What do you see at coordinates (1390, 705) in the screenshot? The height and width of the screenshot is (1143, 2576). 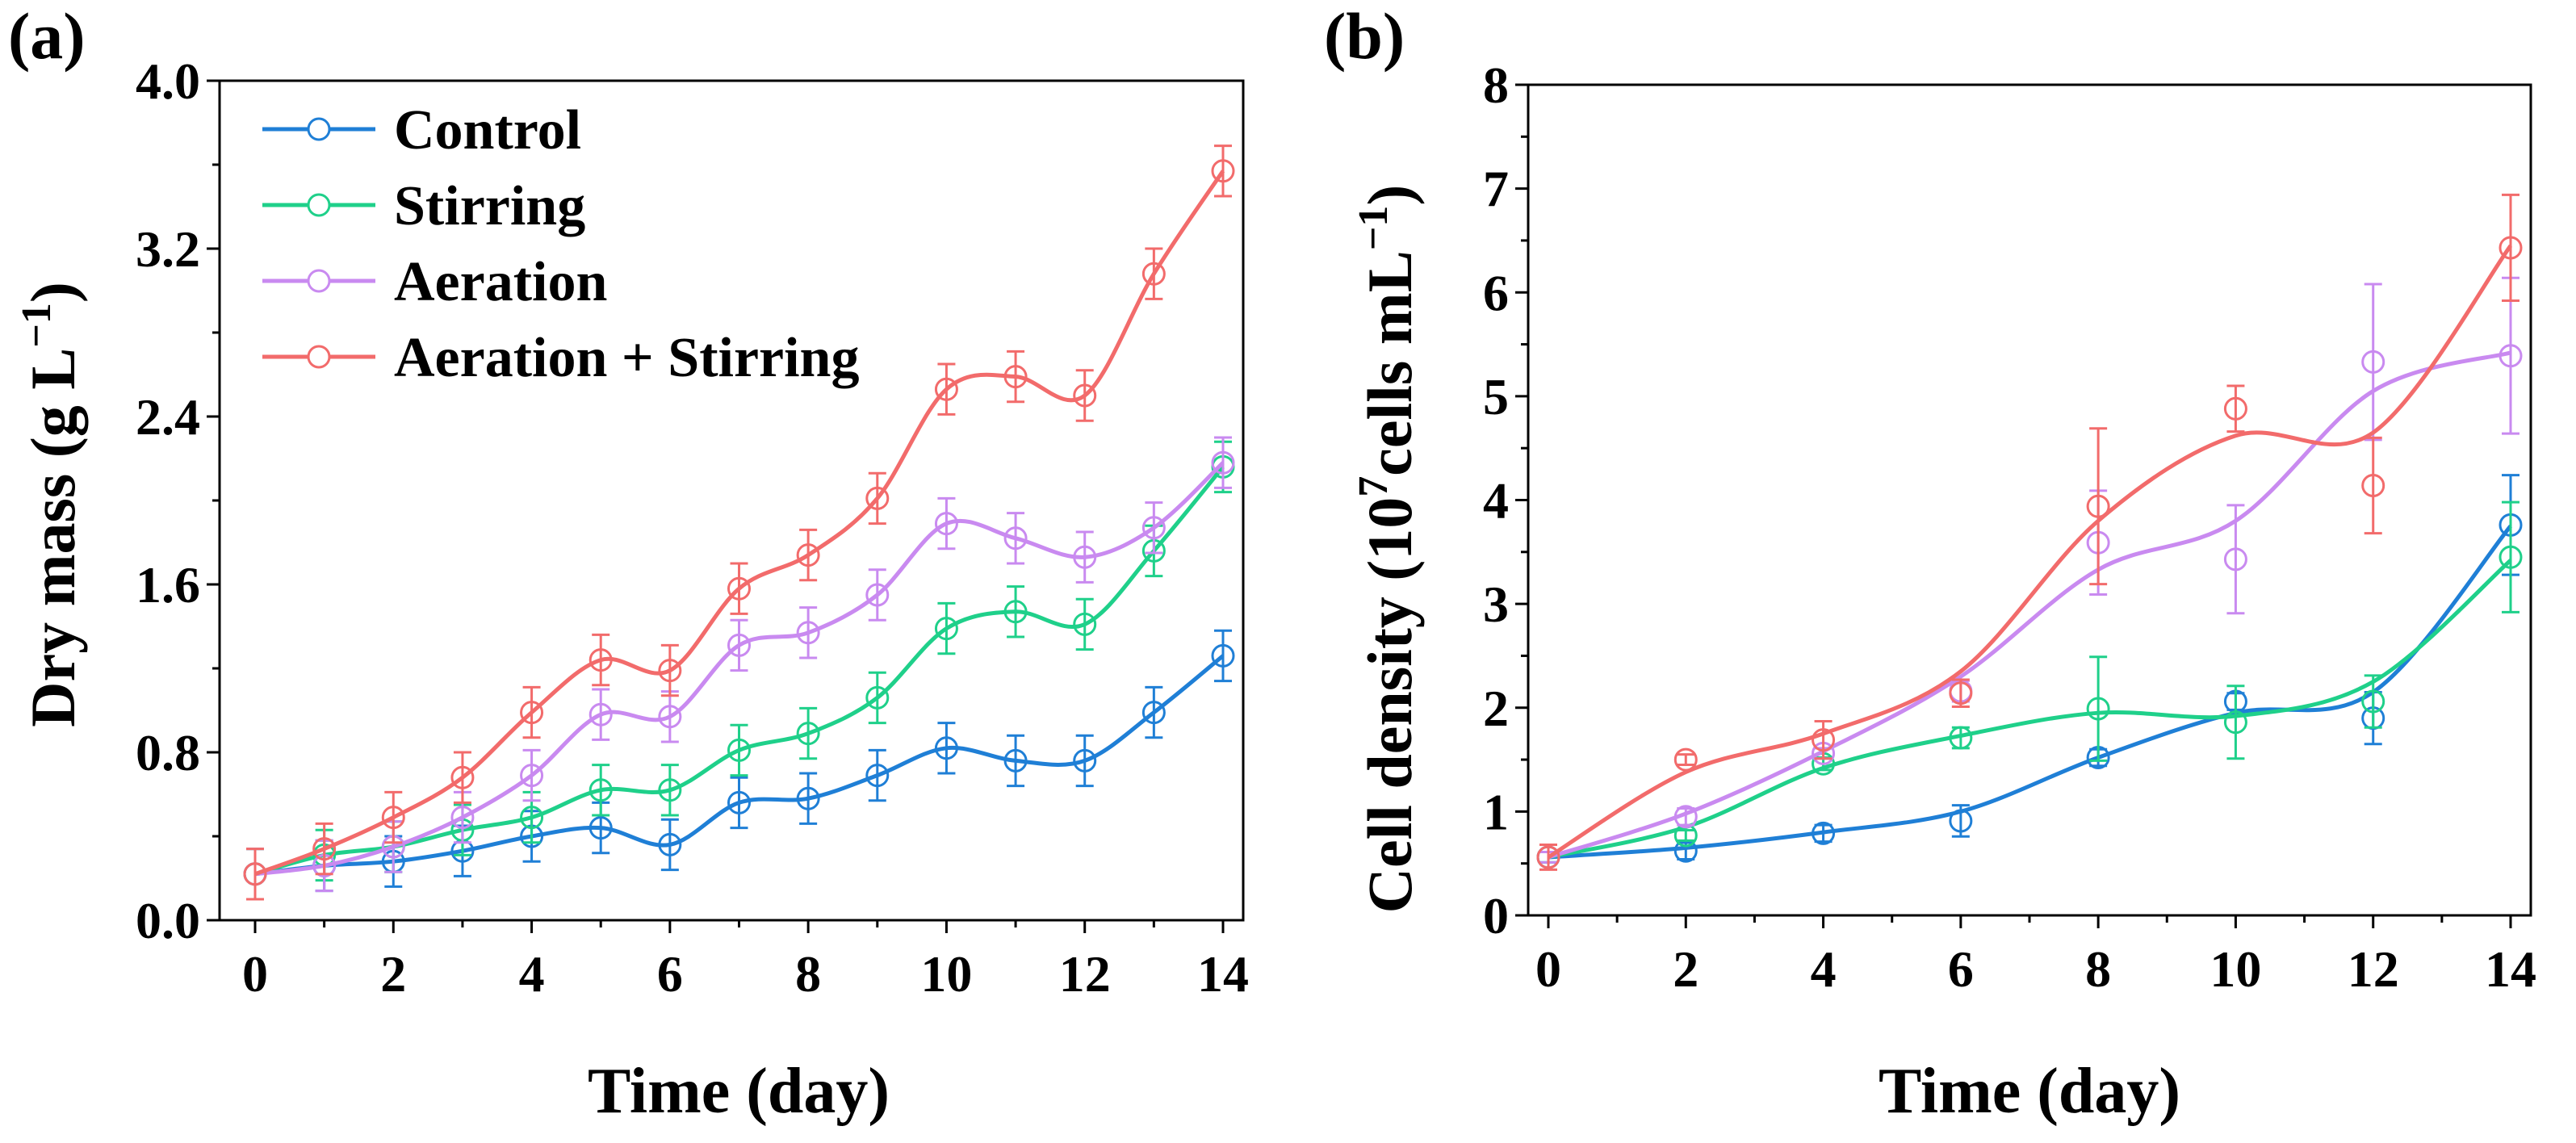 I see `y-title-main: Cell density (10` at bounding box center [1390, 705].